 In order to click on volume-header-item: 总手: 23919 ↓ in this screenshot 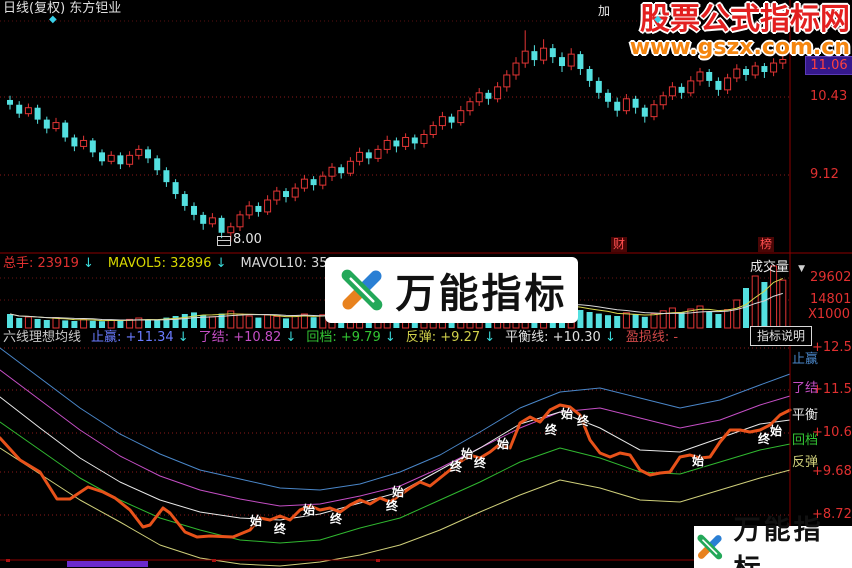, I will do `click(48, 263)`.